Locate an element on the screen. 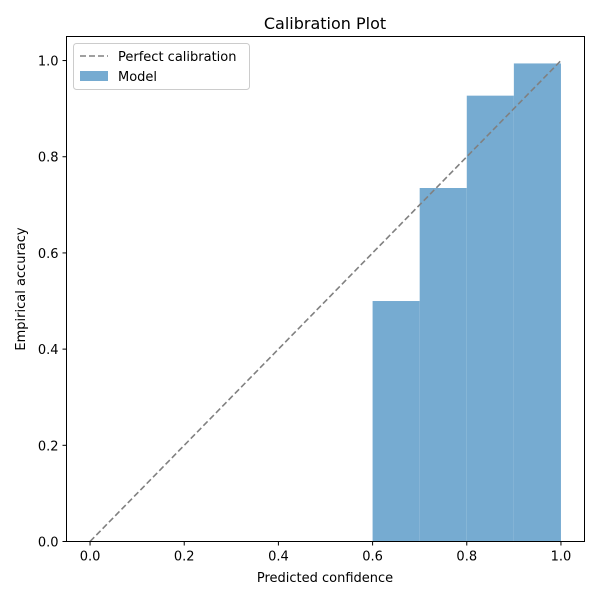  y-tick-label-4: 0.8 is located at coordinates (48, 158).